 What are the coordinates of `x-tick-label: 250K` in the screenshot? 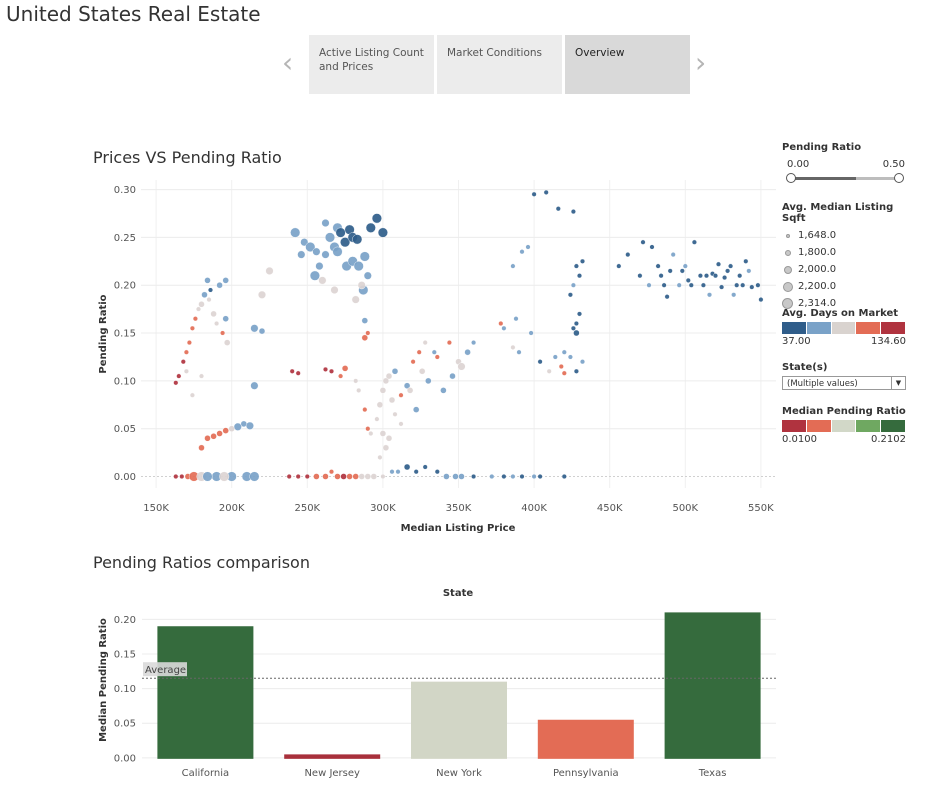 It's located at (307, 508).